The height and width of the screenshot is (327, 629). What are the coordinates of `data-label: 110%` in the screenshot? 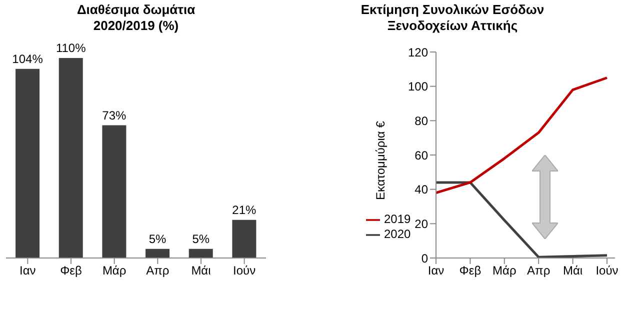 It's located at (71, 48).